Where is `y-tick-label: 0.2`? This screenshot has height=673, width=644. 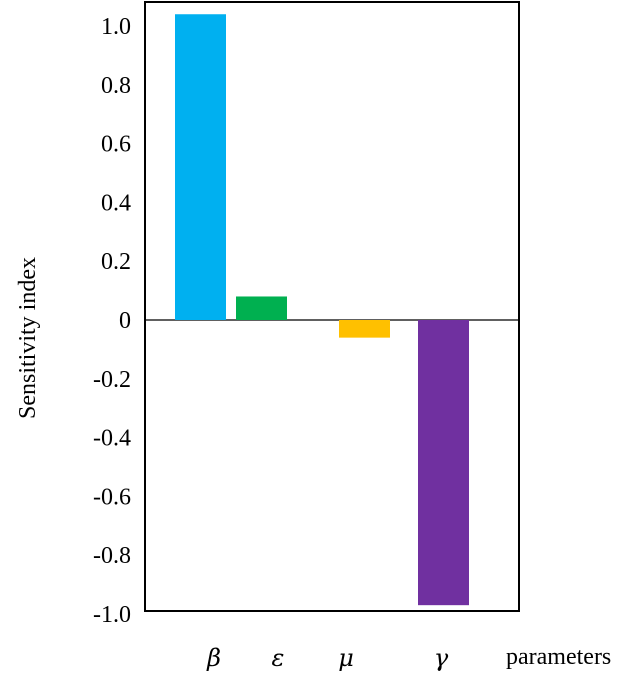
y-tick-label: 0.2 is located at coordinates (116, 262).